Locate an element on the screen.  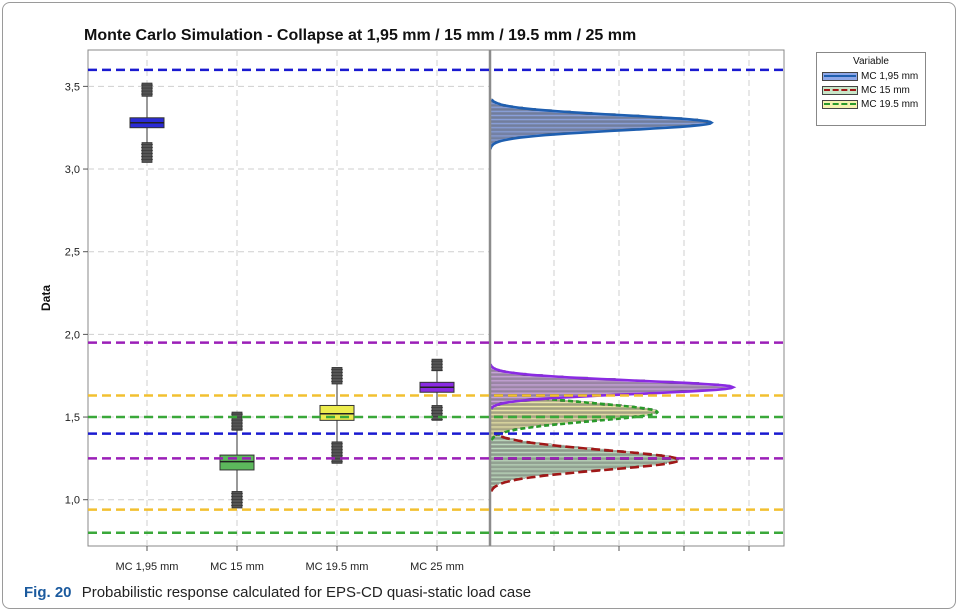
y-axis-label: Data is located at coordinates (46, 298).